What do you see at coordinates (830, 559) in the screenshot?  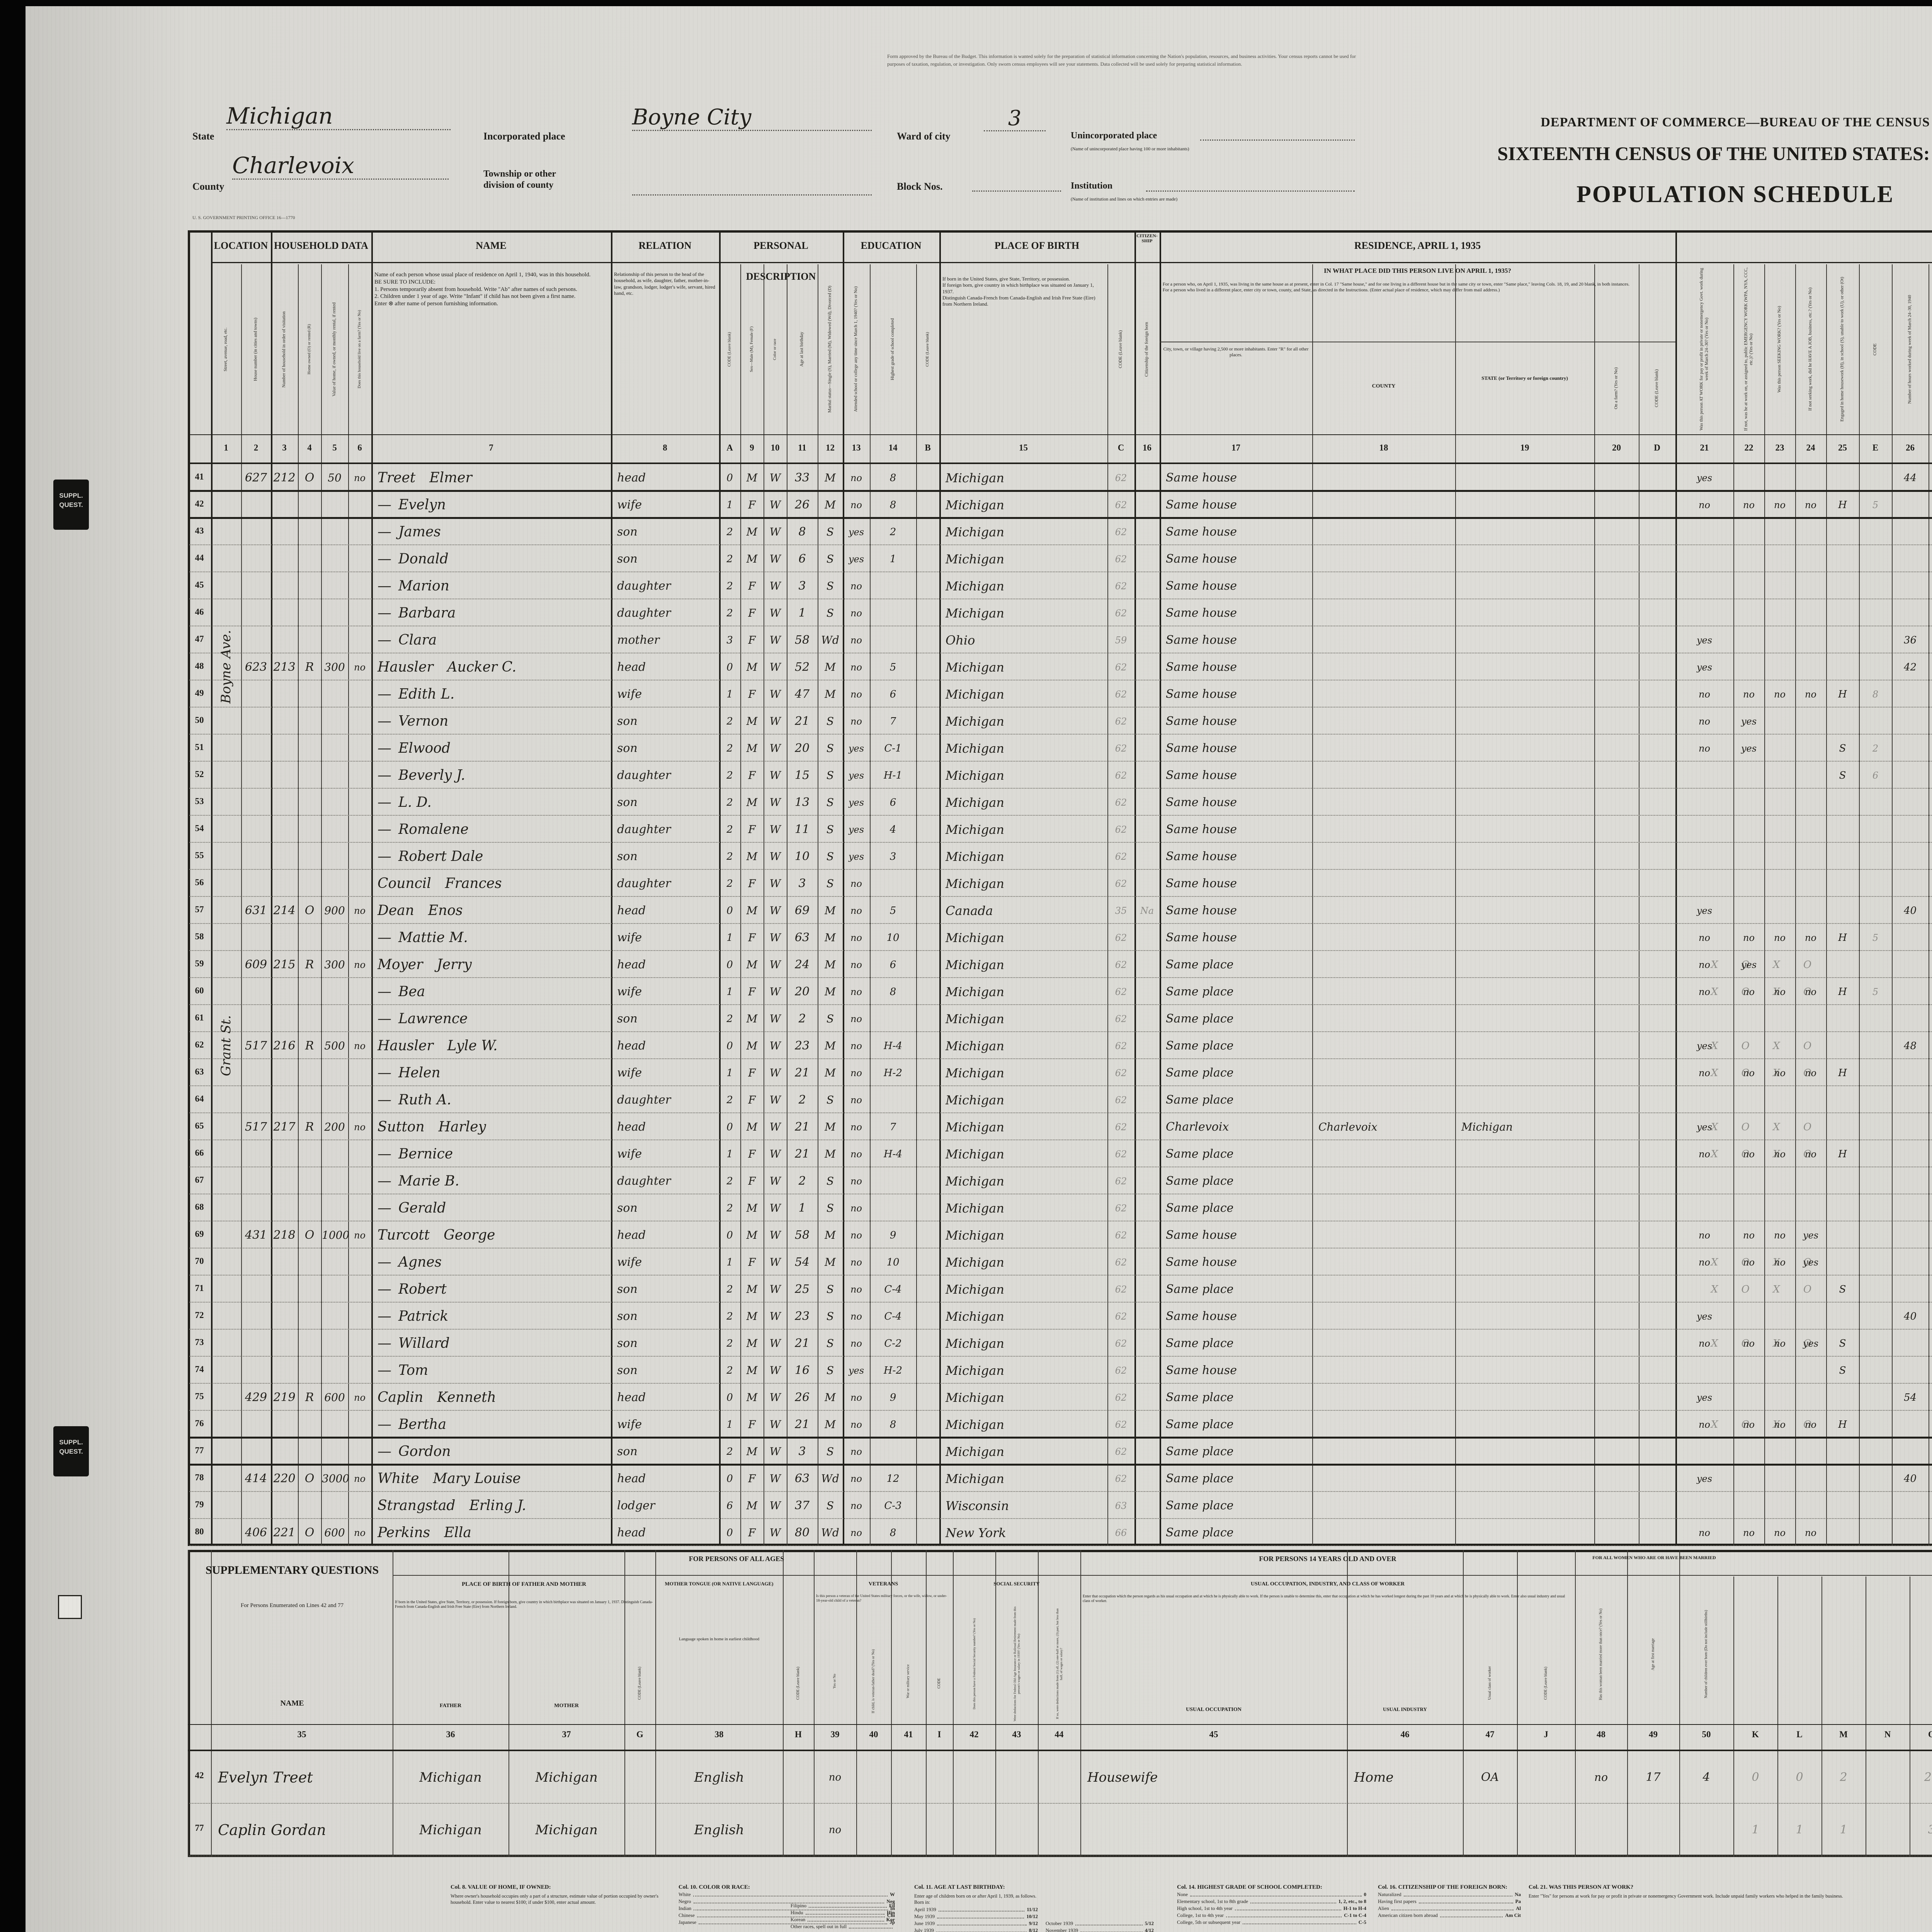 I see `cell-44-mr: S` at bounding box center [830, 559].